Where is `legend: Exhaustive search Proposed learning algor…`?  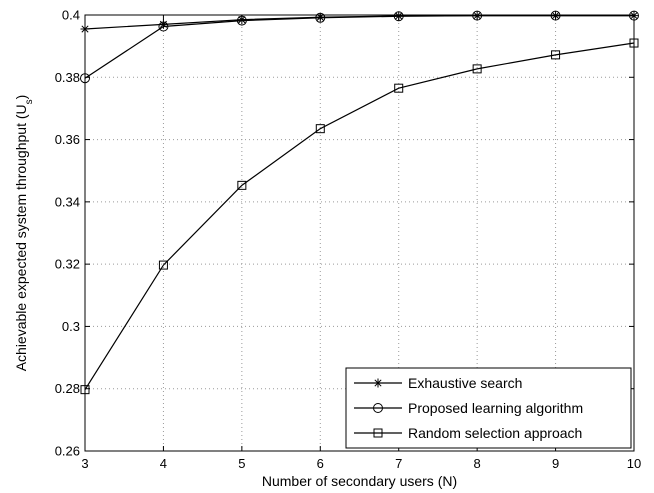 legend: Exhaustive search Proposed learning algor… is located at coordinates (488, 408).